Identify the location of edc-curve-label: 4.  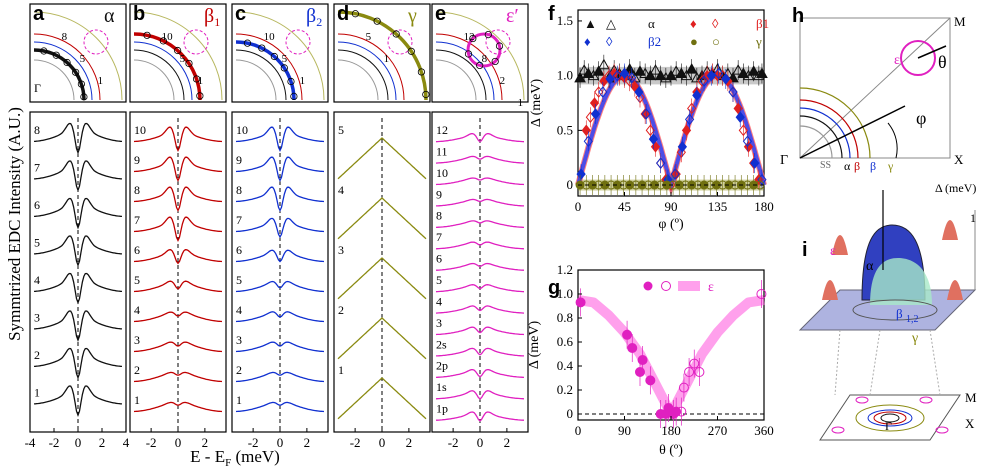
(341, 190).